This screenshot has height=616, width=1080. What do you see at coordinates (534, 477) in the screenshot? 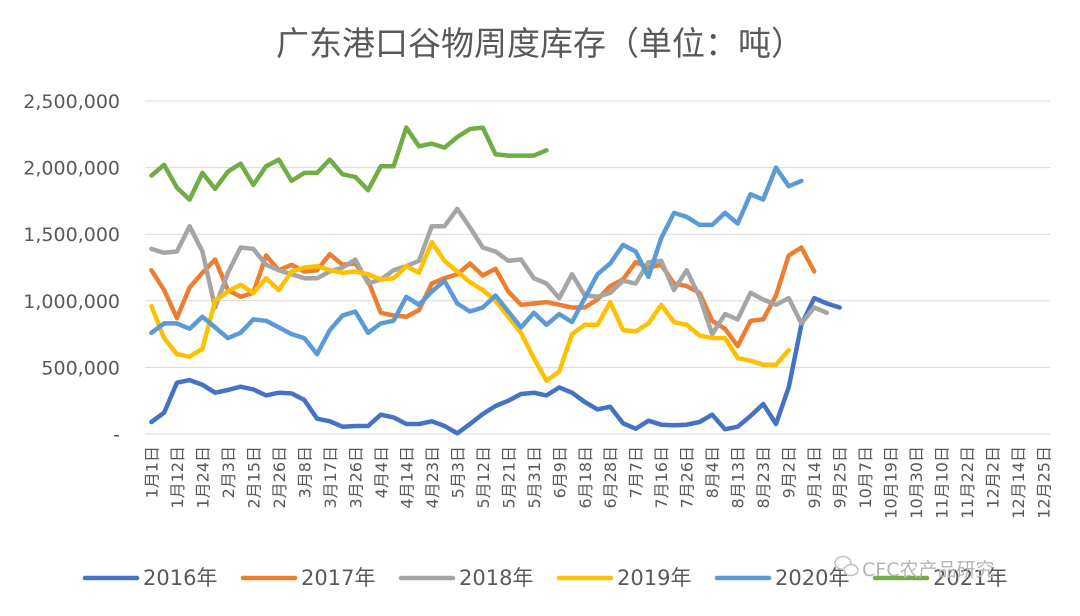
I see `x-tick-label: 5月31日` at bounding box center [534, 477].